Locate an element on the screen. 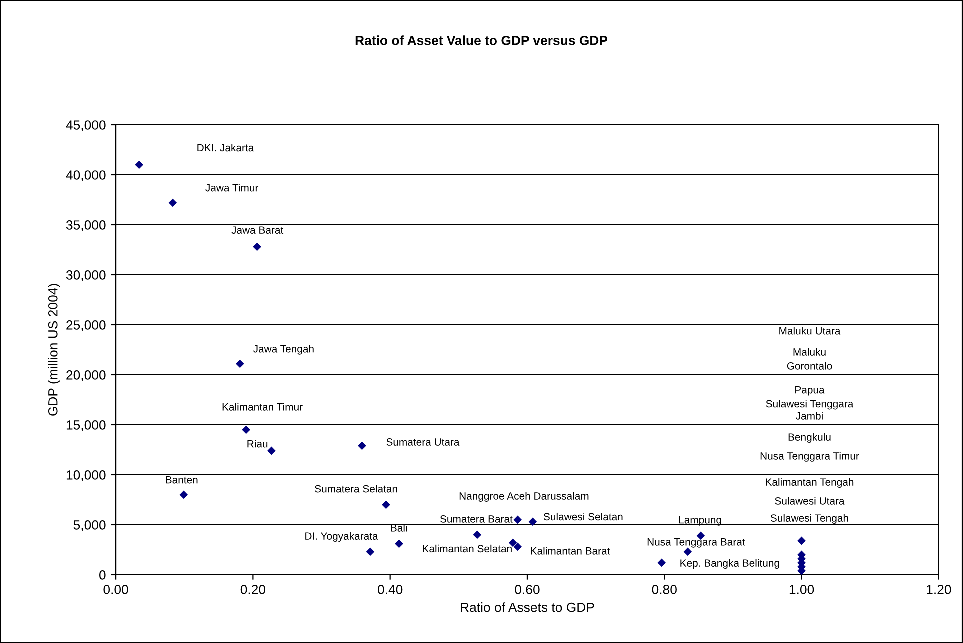  annotation: DI. Yogyakarata is located at coordinates (342, 537).